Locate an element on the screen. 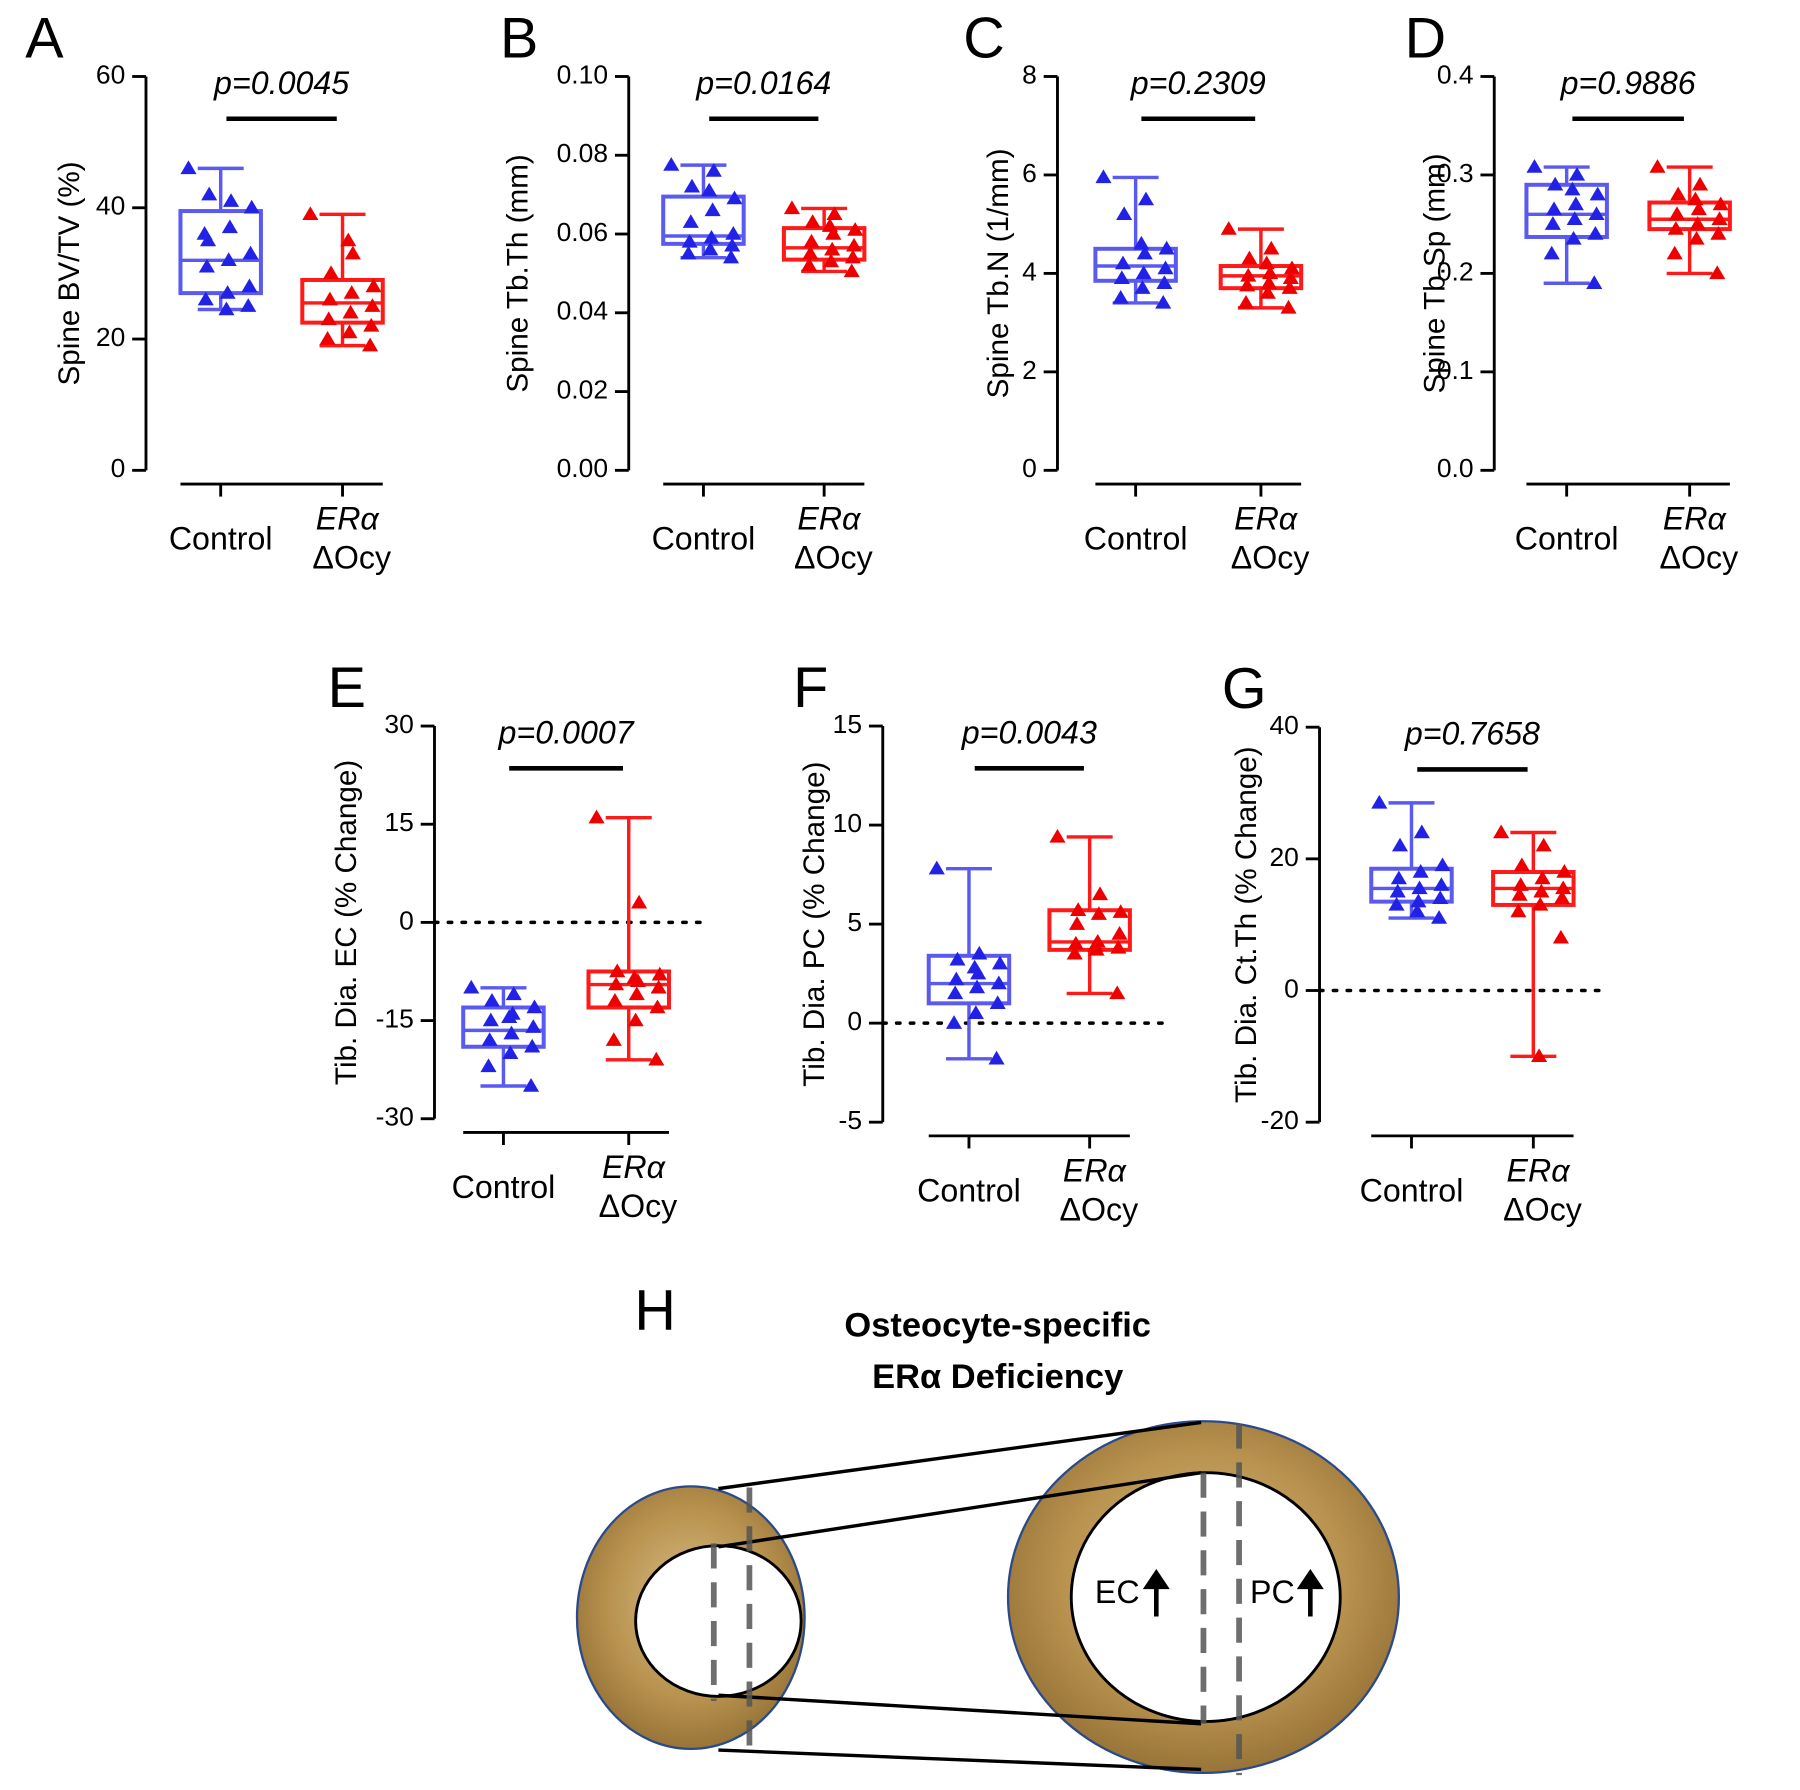 The image size is (1800, 1790). p-value: p=0.9886 is located at coordinates (1628, 83).